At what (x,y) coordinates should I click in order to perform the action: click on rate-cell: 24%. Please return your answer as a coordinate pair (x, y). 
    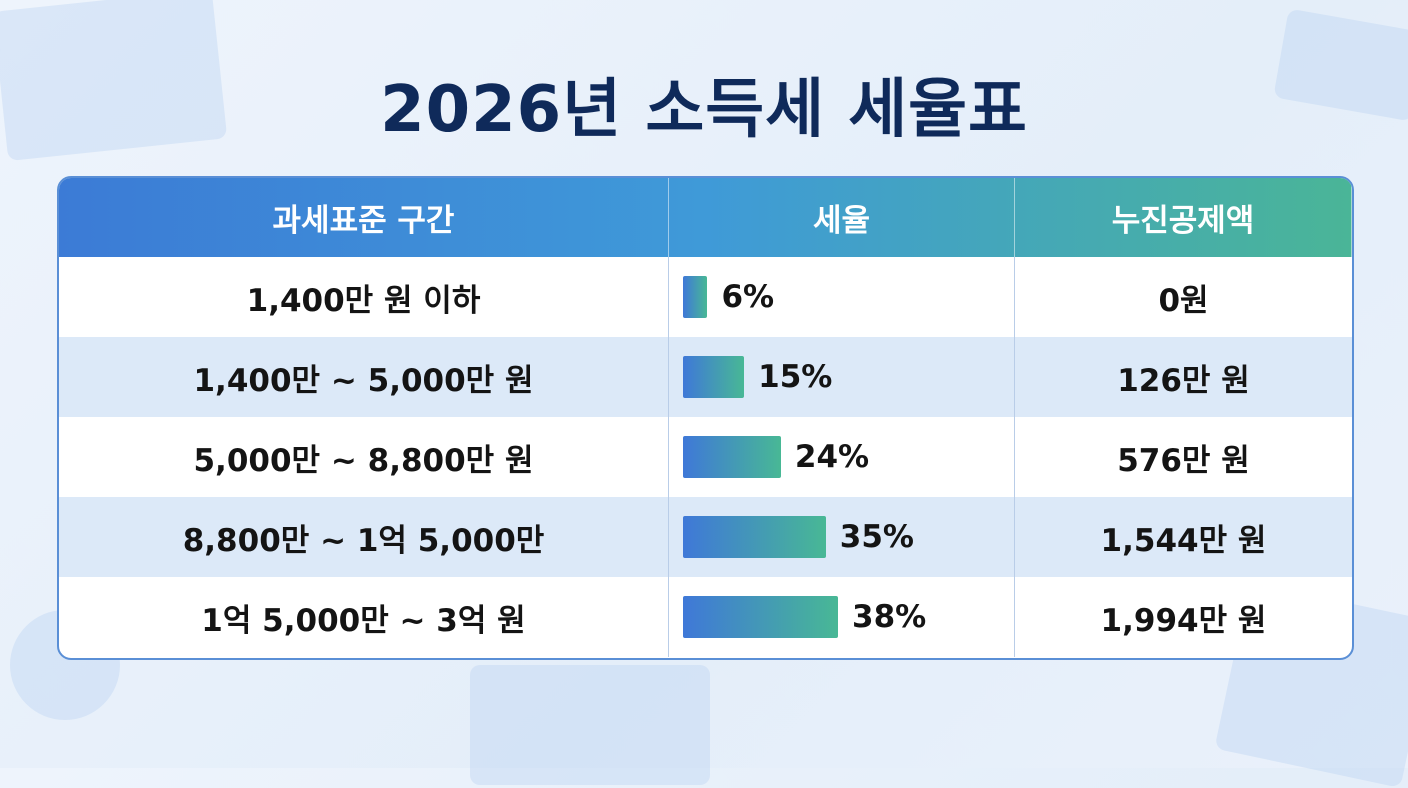
    Looking at the image, I should click on (842, 457).